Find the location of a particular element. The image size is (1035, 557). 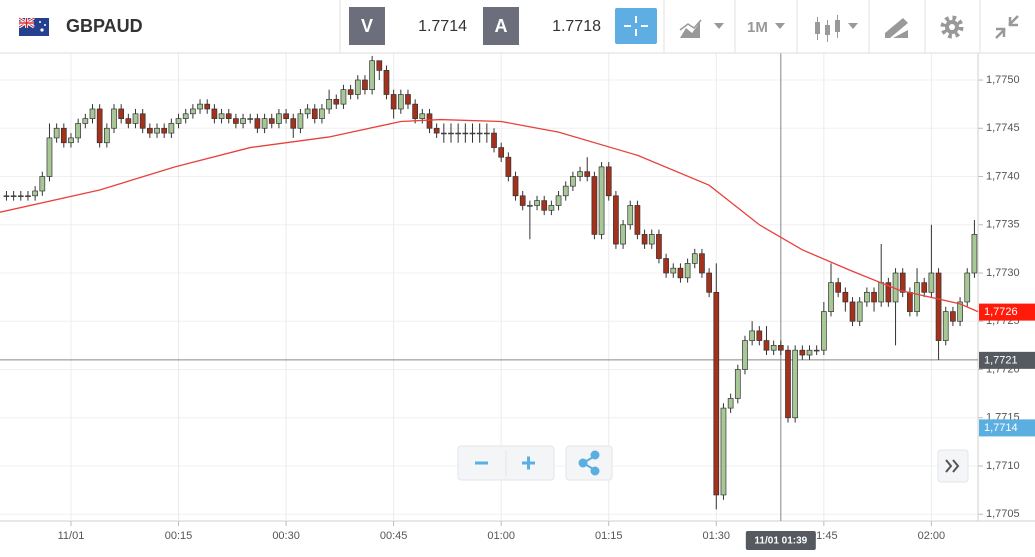

timeframe-button: 1M is located at coordinates (757, 27).